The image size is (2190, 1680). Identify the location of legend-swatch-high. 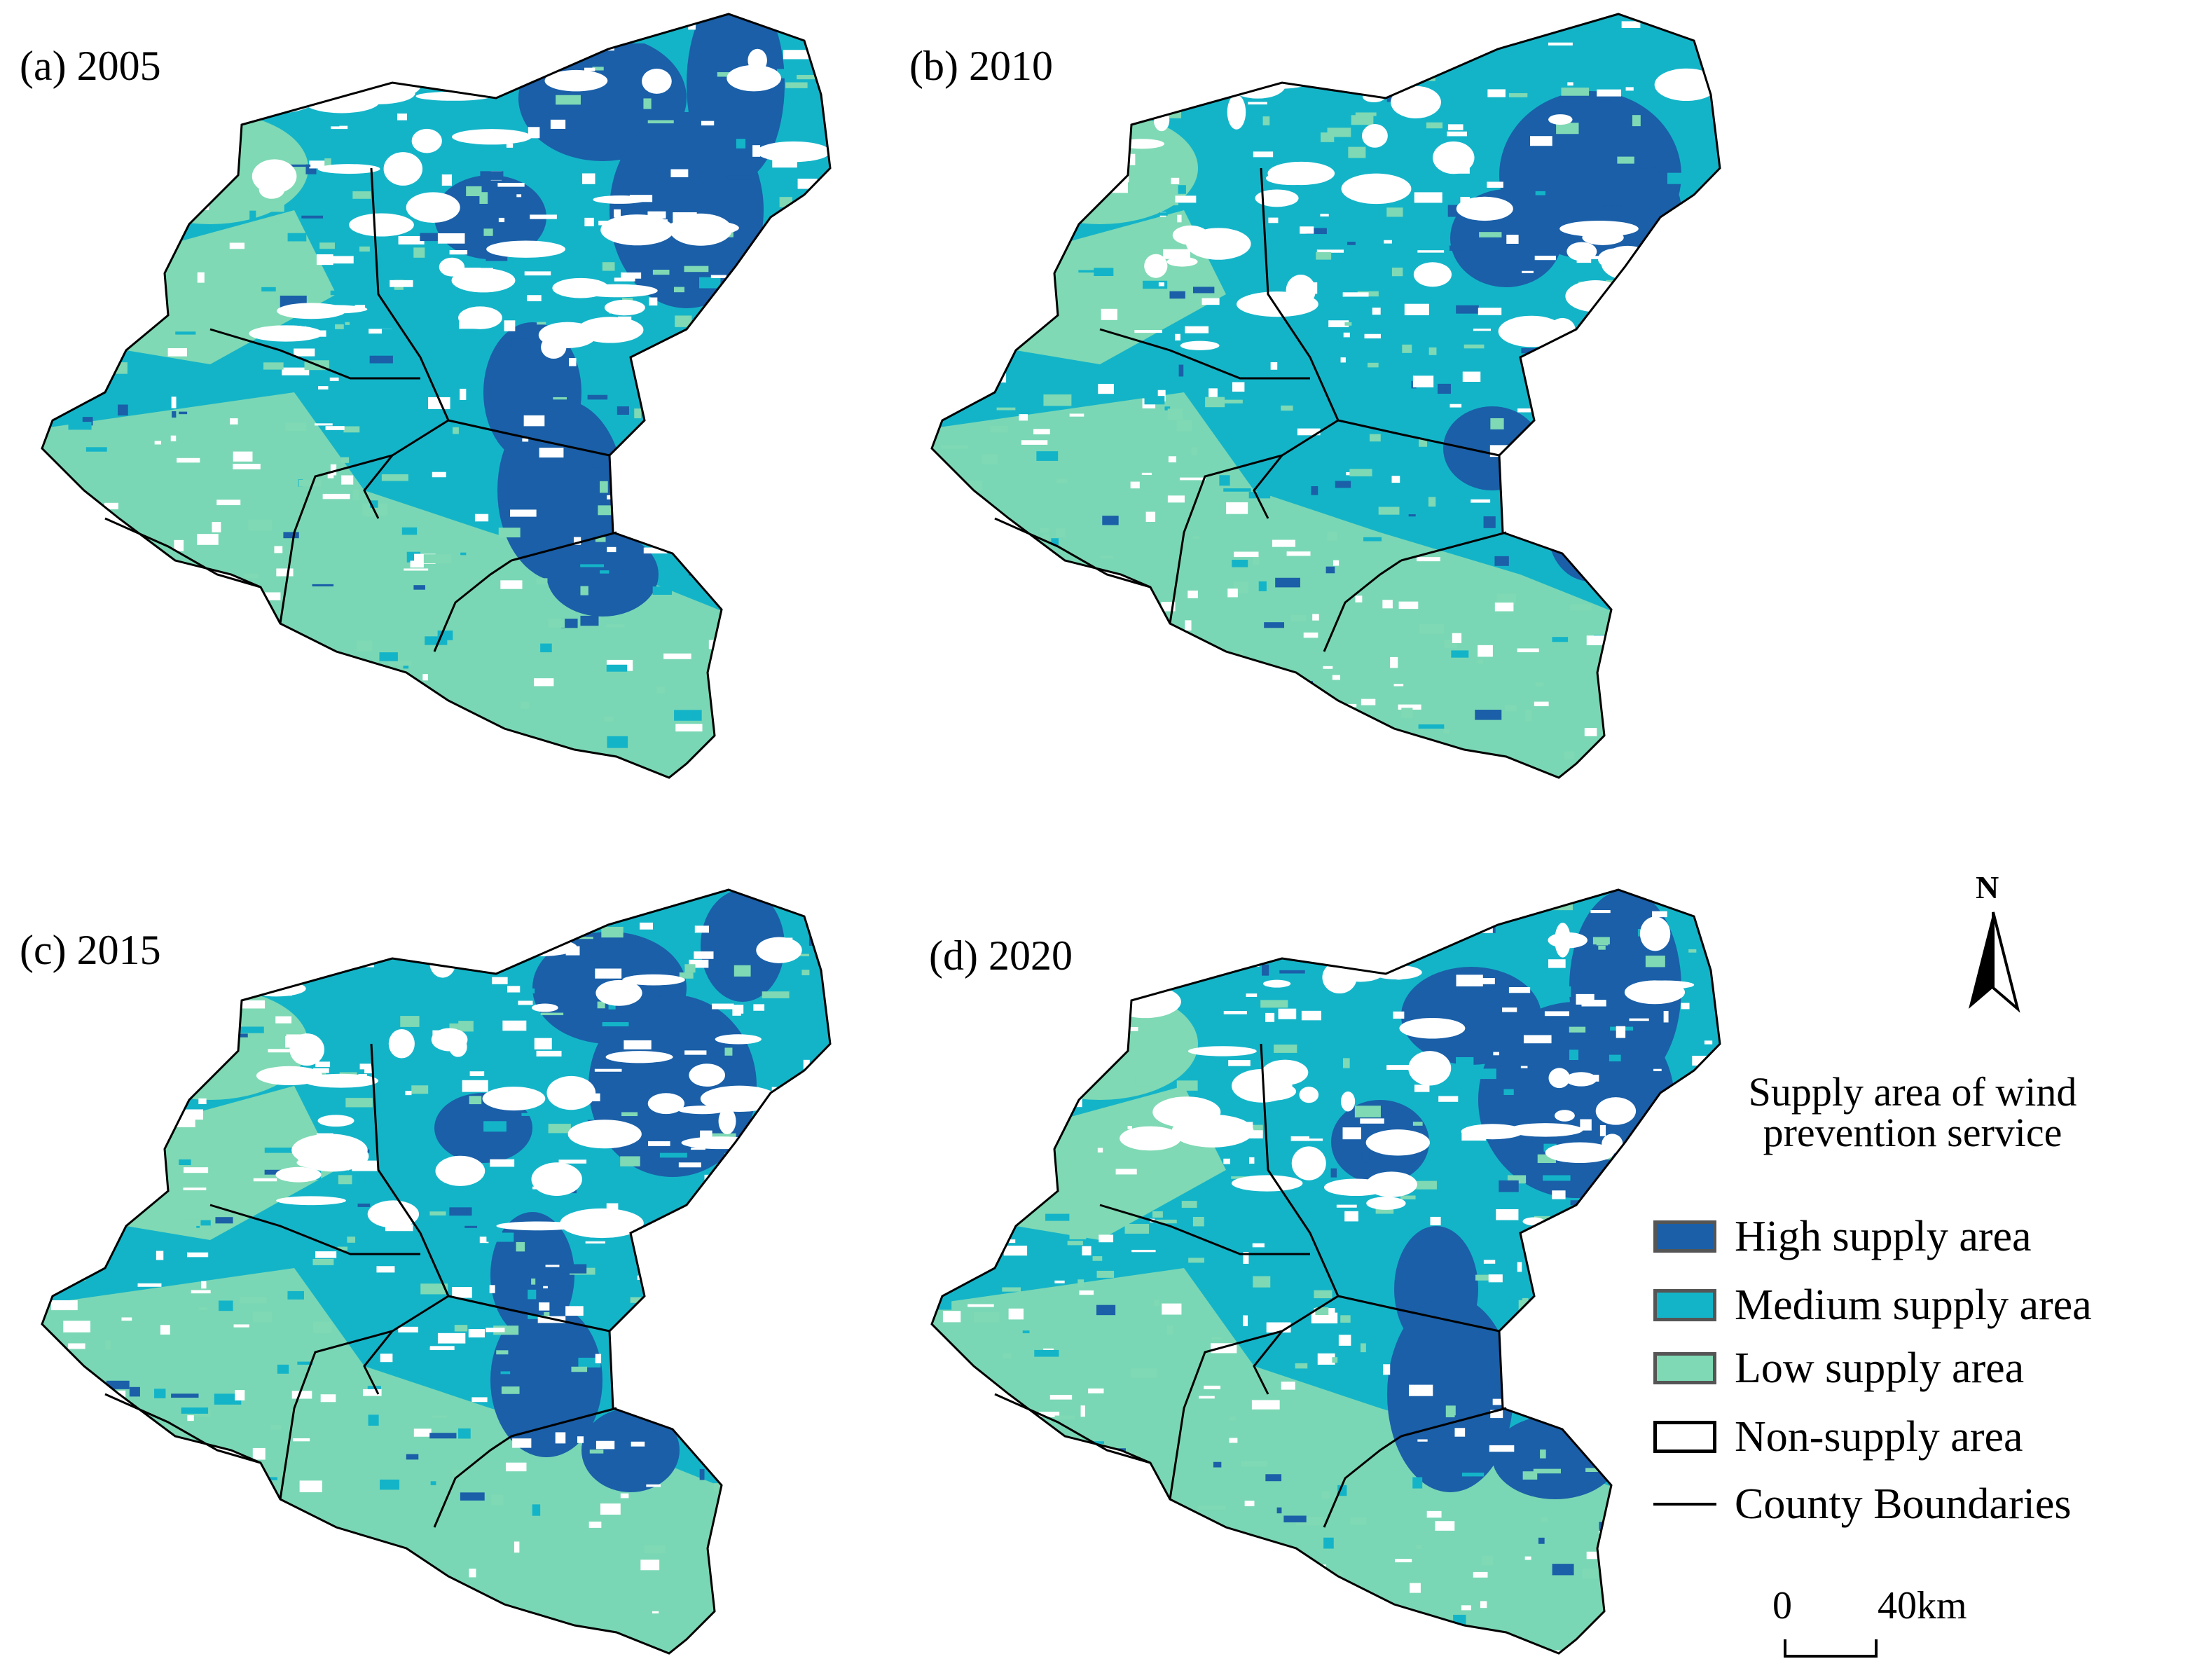
(1684, 1236).